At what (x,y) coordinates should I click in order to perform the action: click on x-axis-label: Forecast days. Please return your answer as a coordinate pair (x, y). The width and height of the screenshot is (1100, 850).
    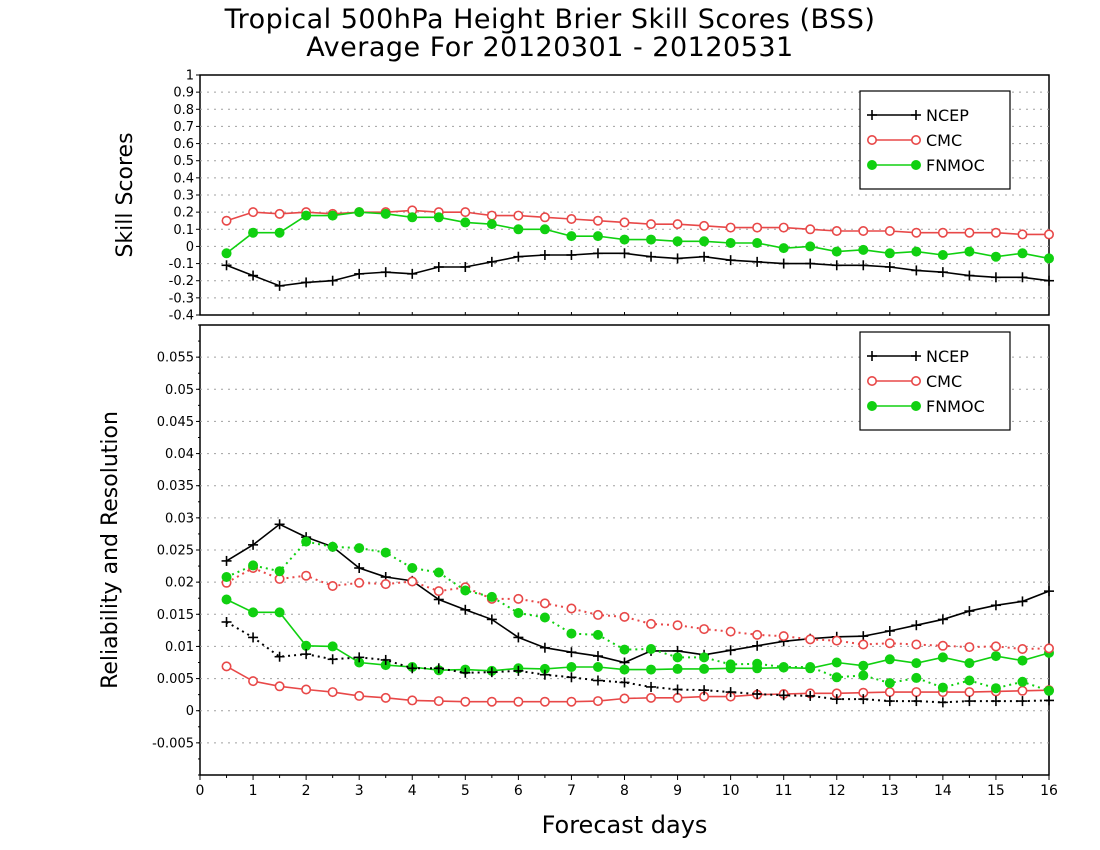
    Looking at the image, I should click on (625, 825).